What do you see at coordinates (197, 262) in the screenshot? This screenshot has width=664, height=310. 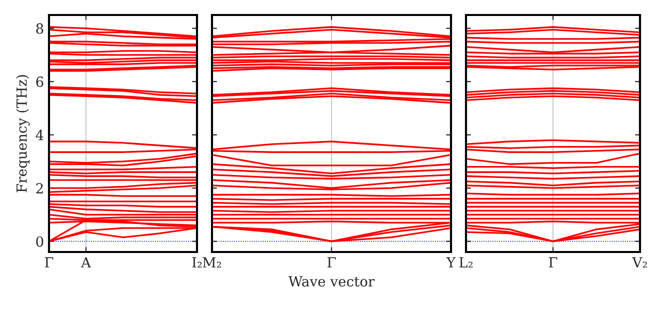 I see `x-tick-label: I₂` at bounding box center [197, 262].